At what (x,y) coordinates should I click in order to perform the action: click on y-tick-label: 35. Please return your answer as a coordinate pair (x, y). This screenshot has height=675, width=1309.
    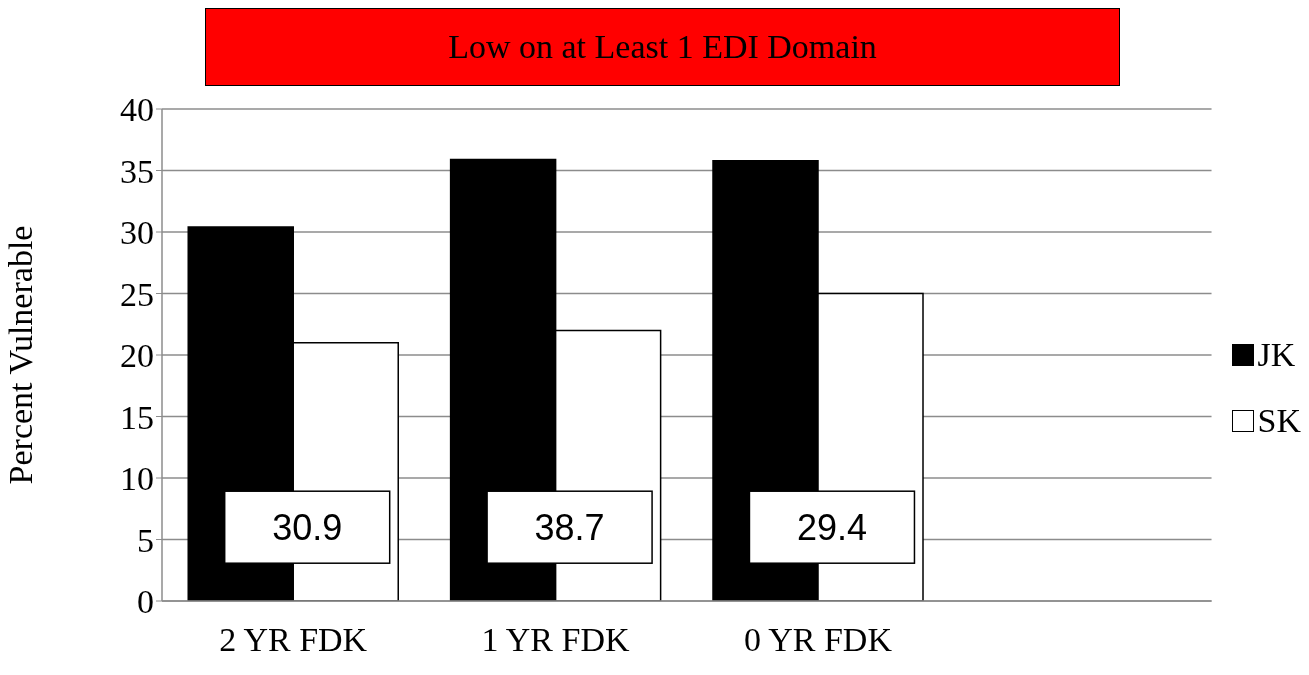
    Looking at the image, I should click on (137, 171).